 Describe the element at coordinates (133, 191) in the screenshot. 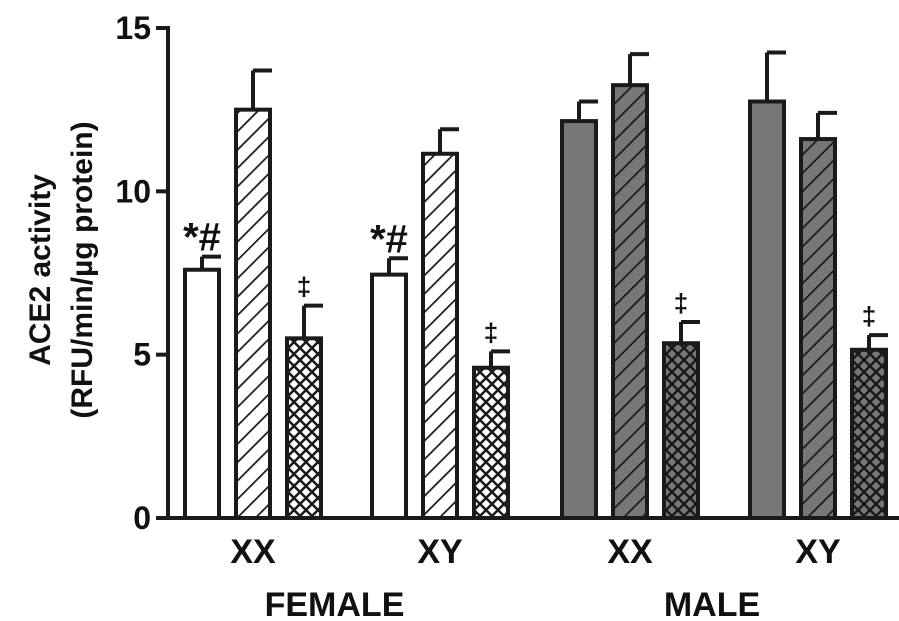

I see `y-tick-label: 10` at that location.